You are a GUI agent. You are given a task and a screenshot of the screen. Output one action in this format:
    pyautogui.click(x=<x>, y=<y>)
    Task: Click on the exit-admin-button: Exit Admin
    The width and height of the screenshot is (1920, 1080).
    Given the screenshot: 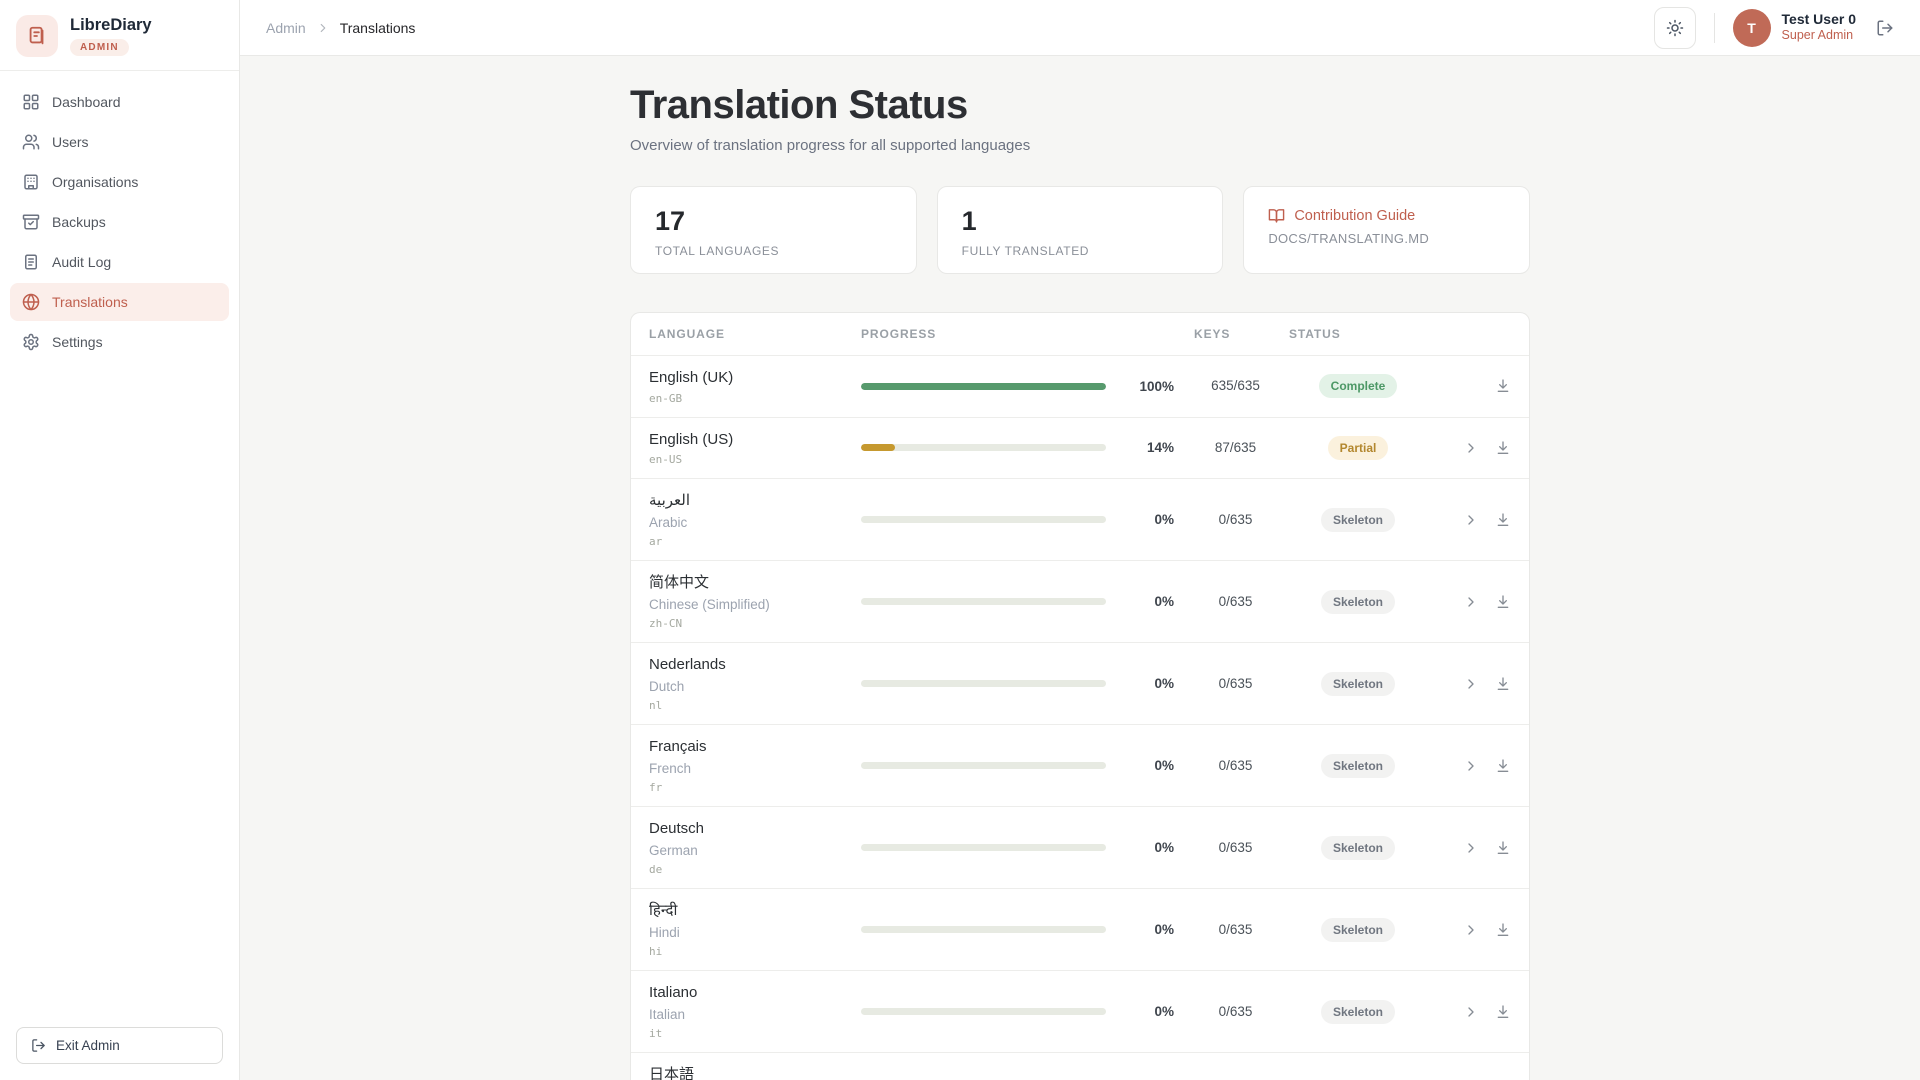 What is the action you would take?
    pyautogui.click(x=119, y=1045)
    